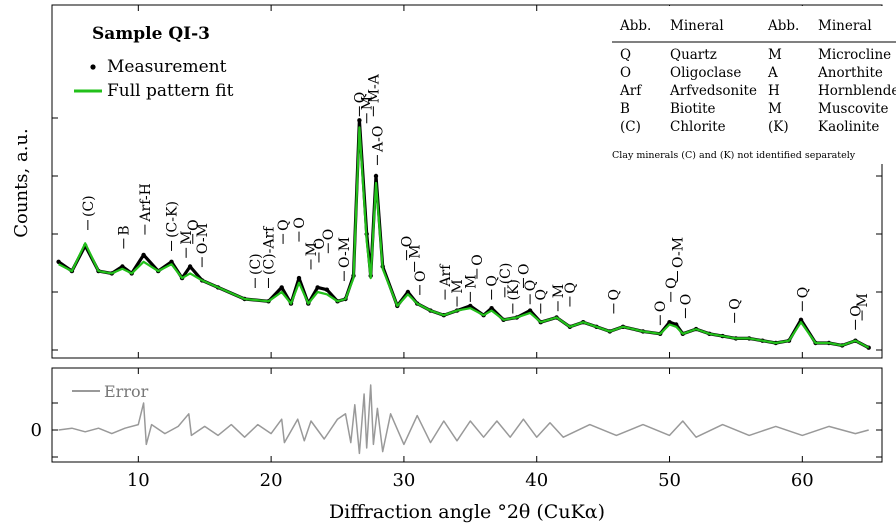 This screenshot has width=896, height=526. What do you see at coordinates (403, 480) in the screenshot?
I see `x-tick-label: 30` at bounding box center [403, 480].